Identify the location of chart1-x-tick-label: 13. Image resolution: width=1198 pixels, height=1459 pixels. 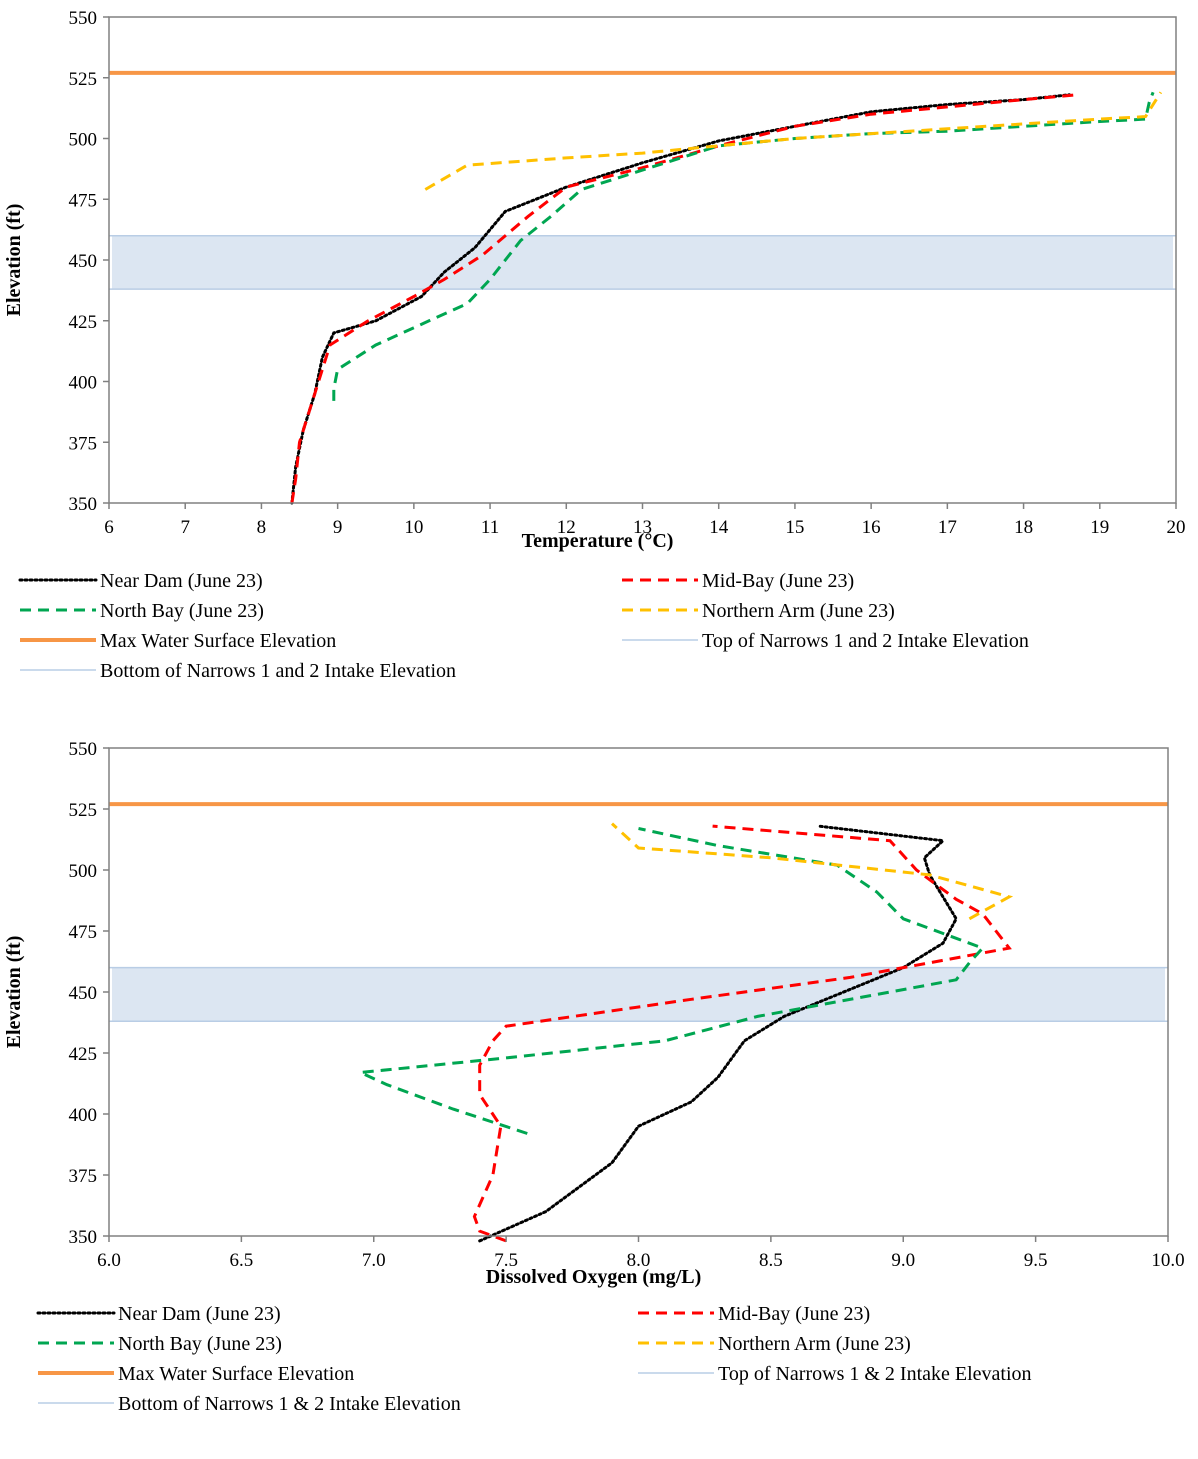
(642, 527).